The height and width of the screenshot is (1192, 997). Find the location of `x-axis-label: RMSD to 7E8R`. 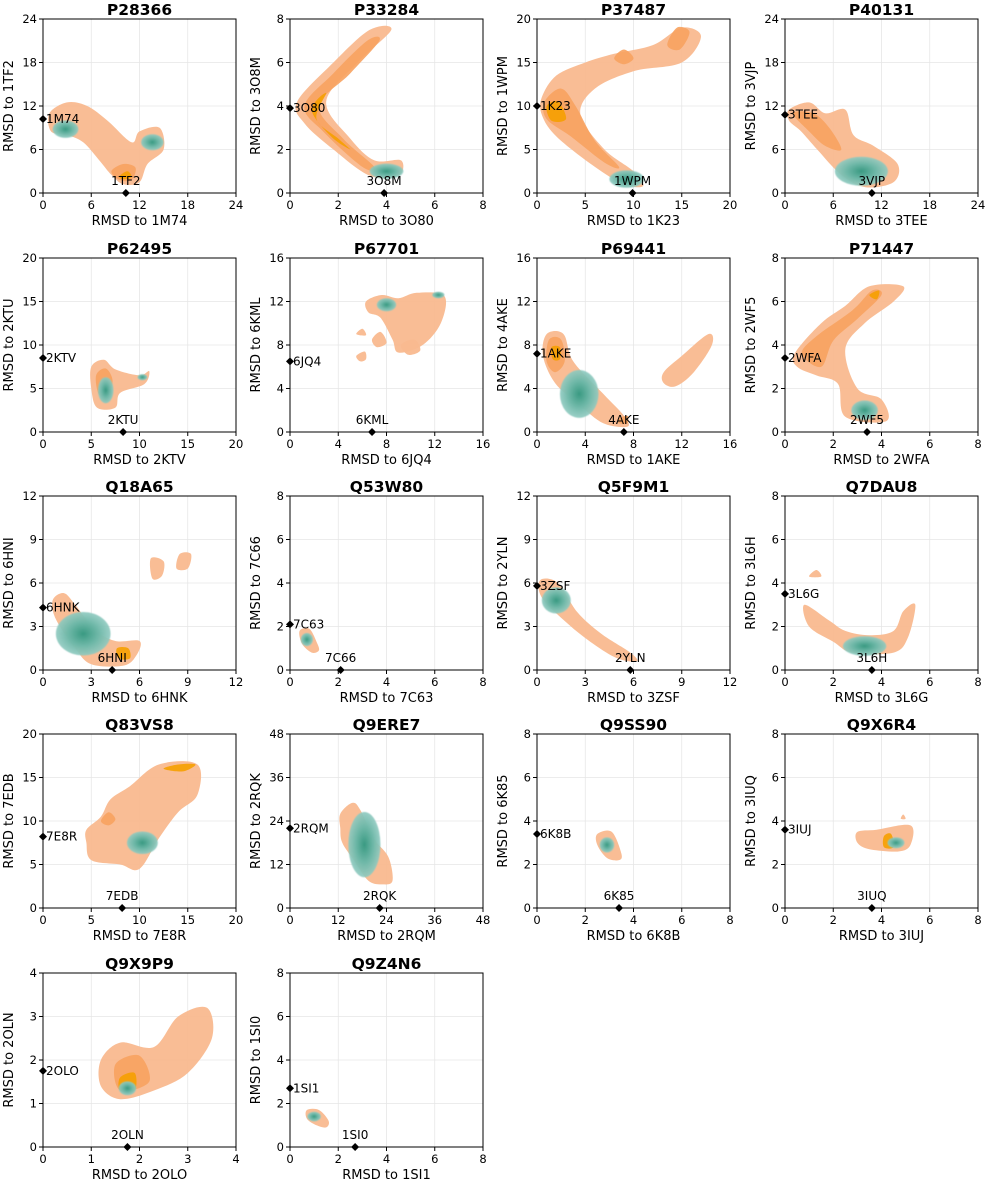

x-axis-label: RMSD to 7E8R is located at coordinates (140, 936).